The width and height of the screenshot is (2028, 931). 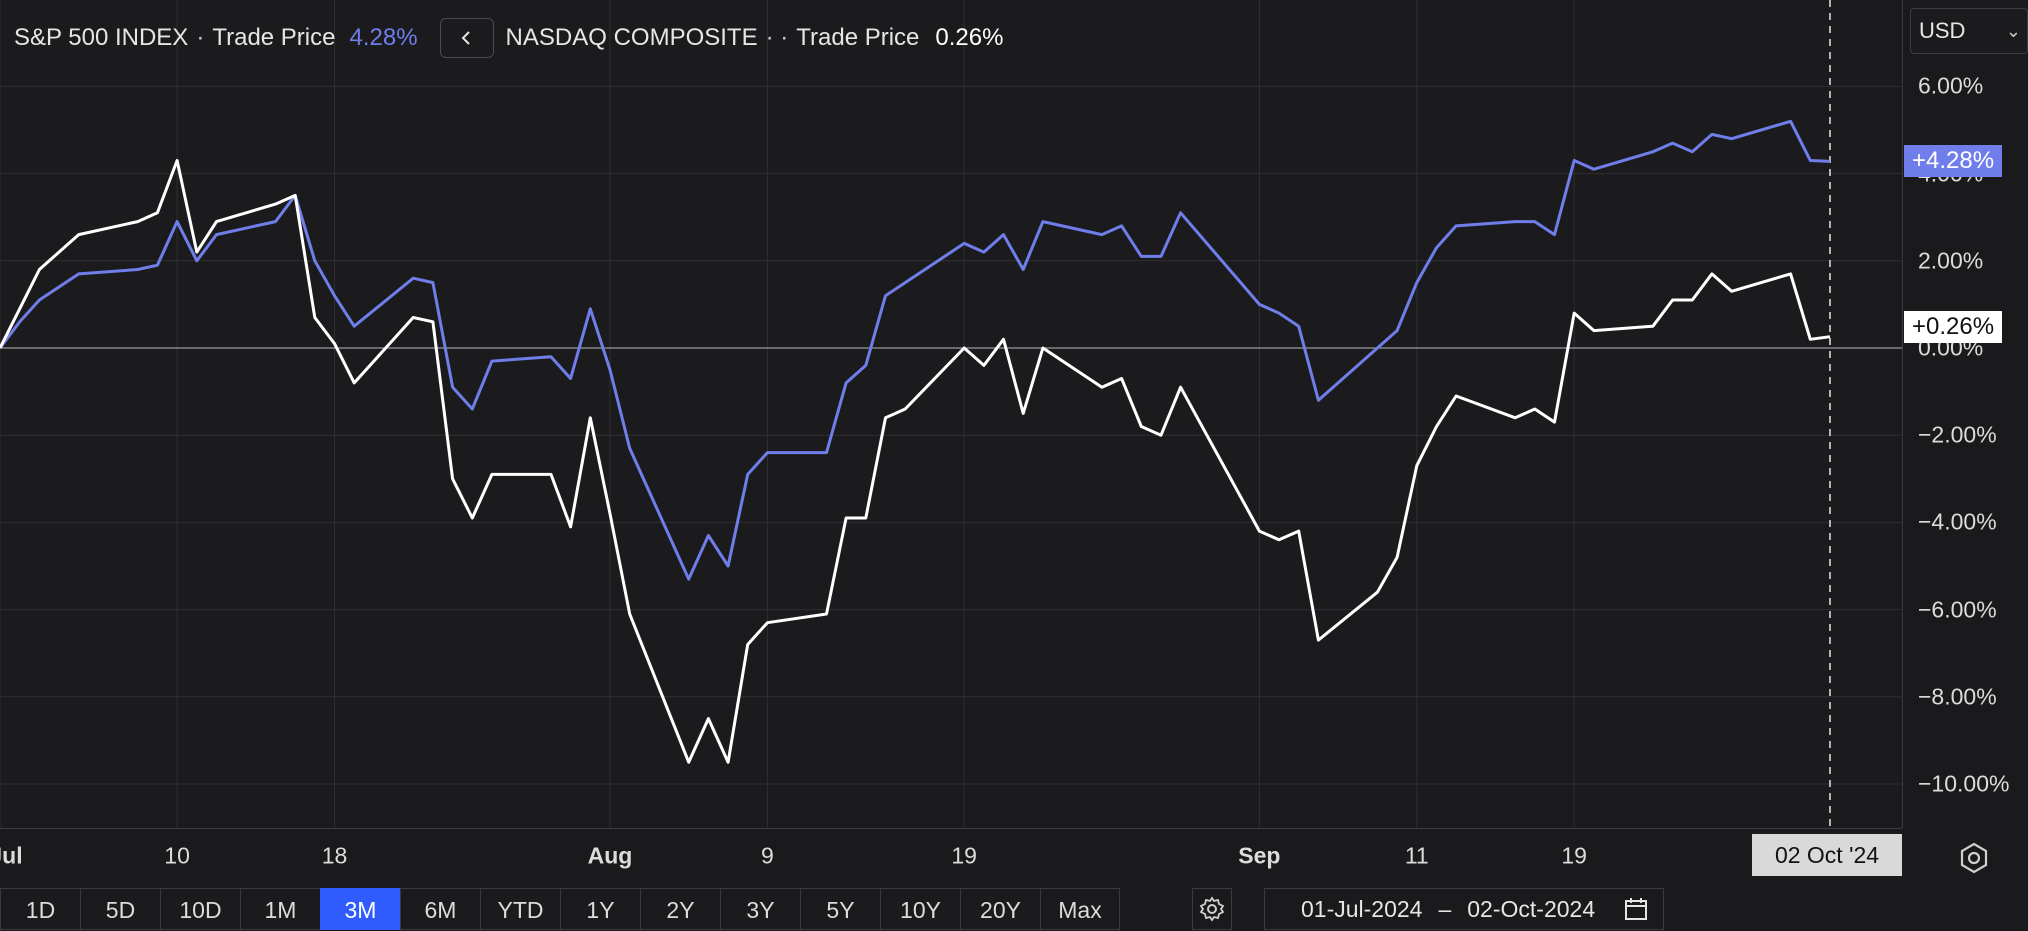 I want to click on range-button-max: Max, so click(x=1080, y=909).